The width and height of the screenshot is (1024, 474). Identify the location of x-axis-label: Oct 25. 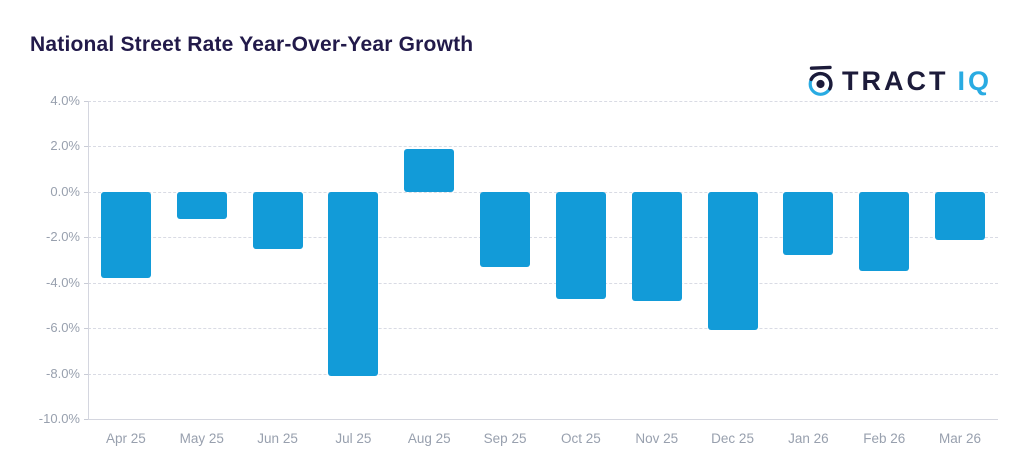
(581, 438).